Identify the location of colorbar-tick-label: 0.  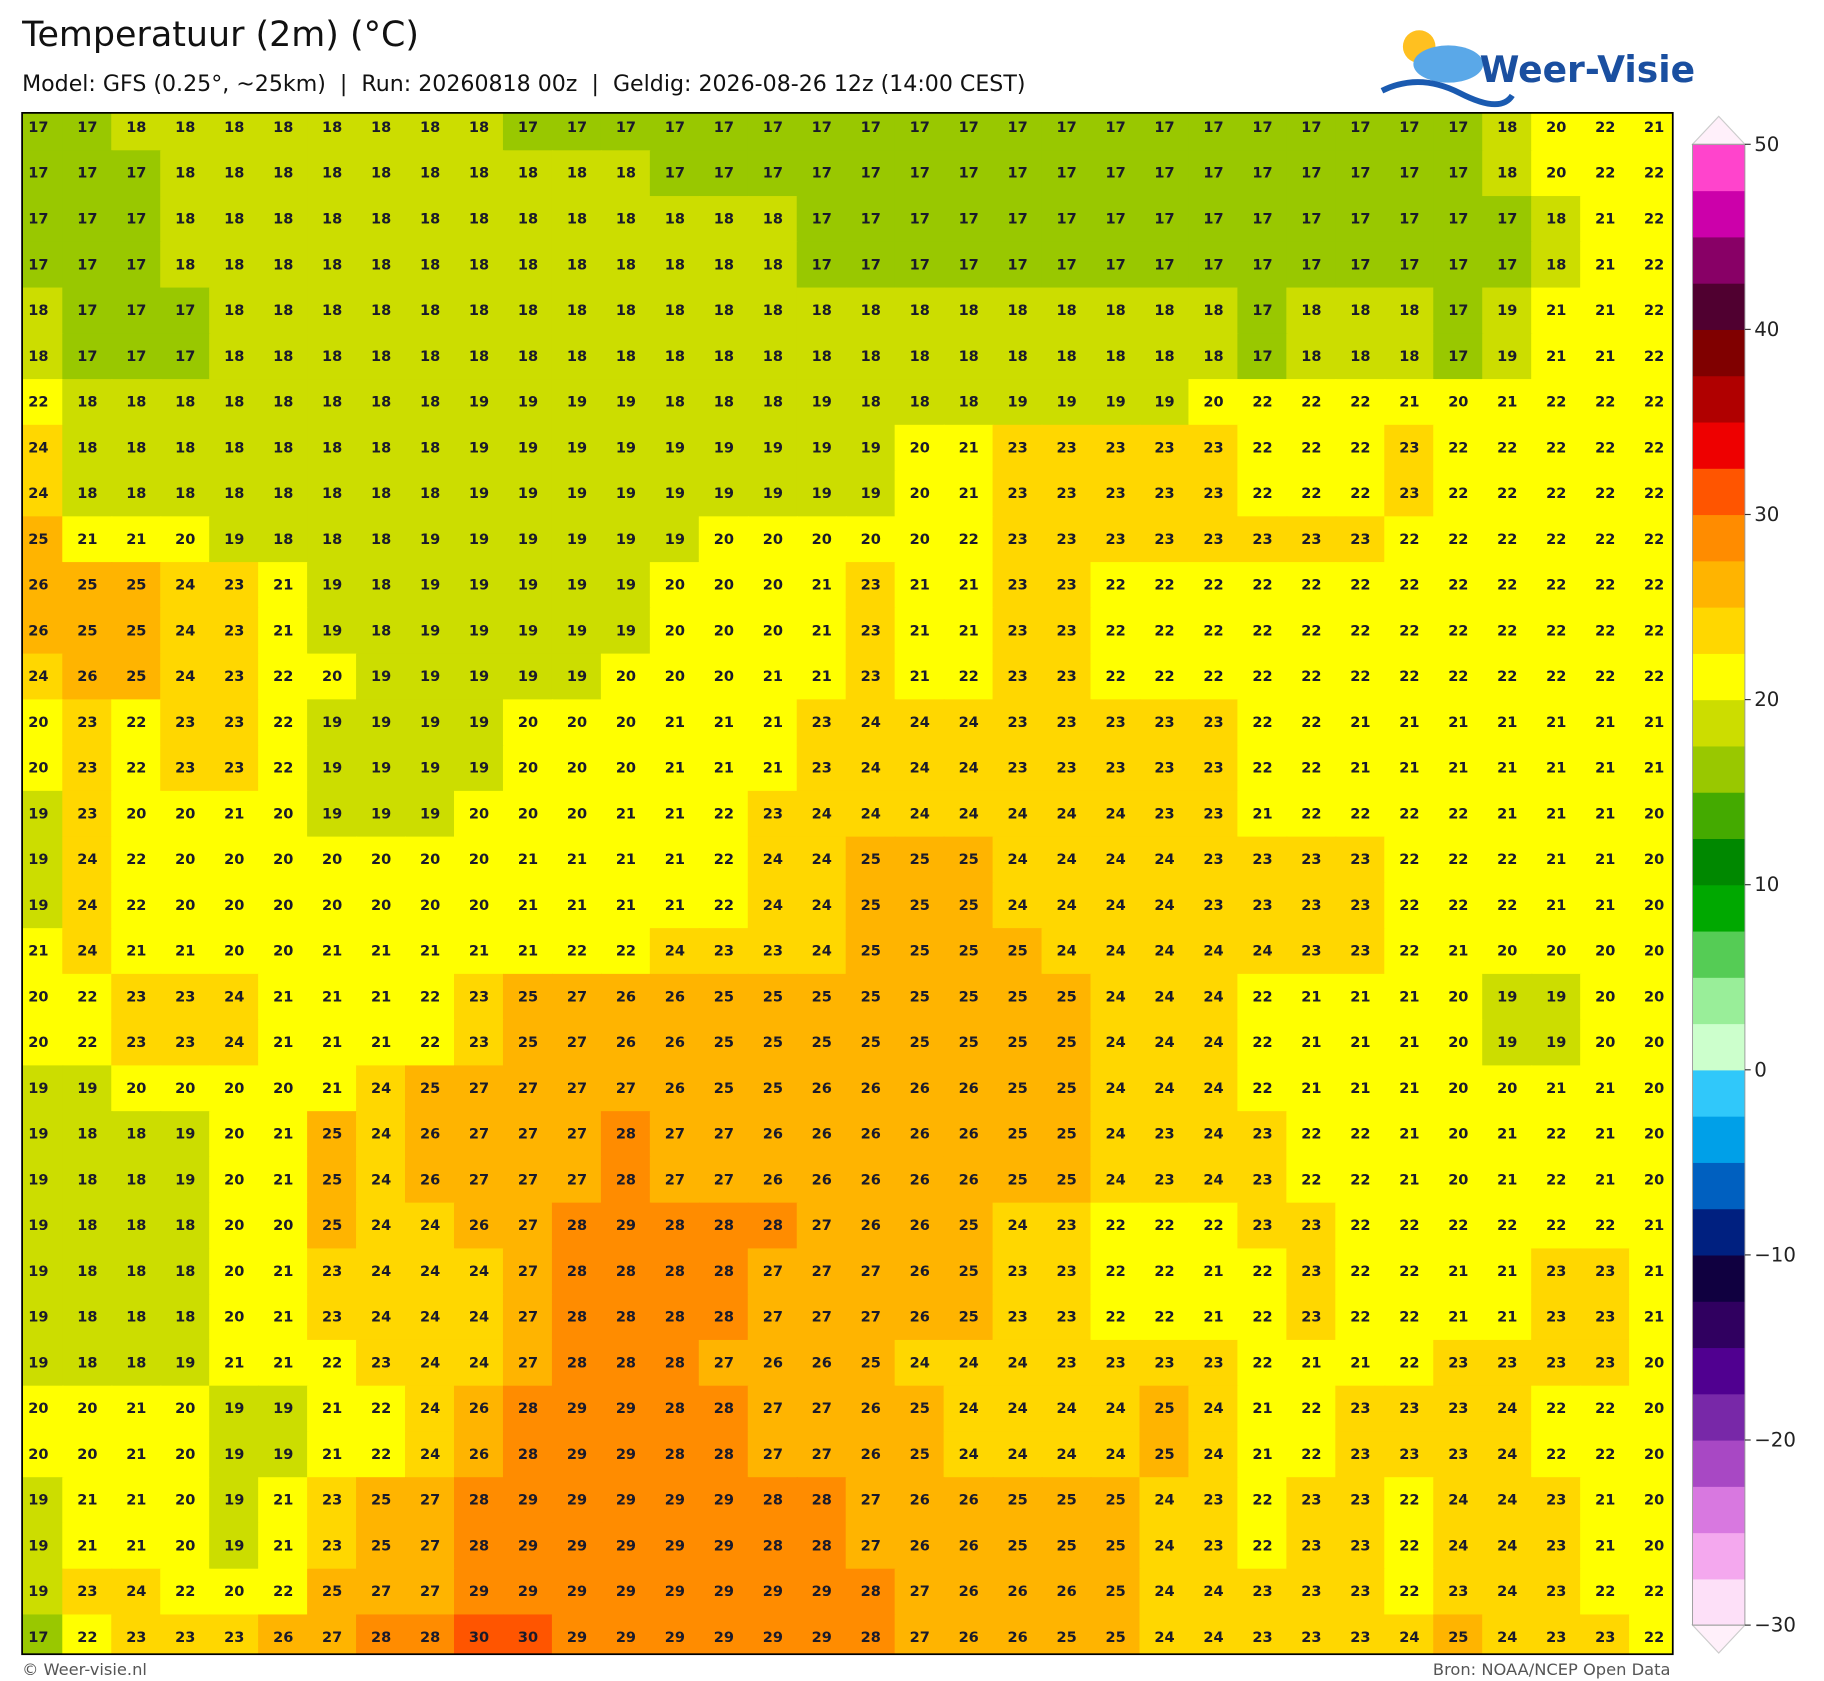
(1760, 1069).